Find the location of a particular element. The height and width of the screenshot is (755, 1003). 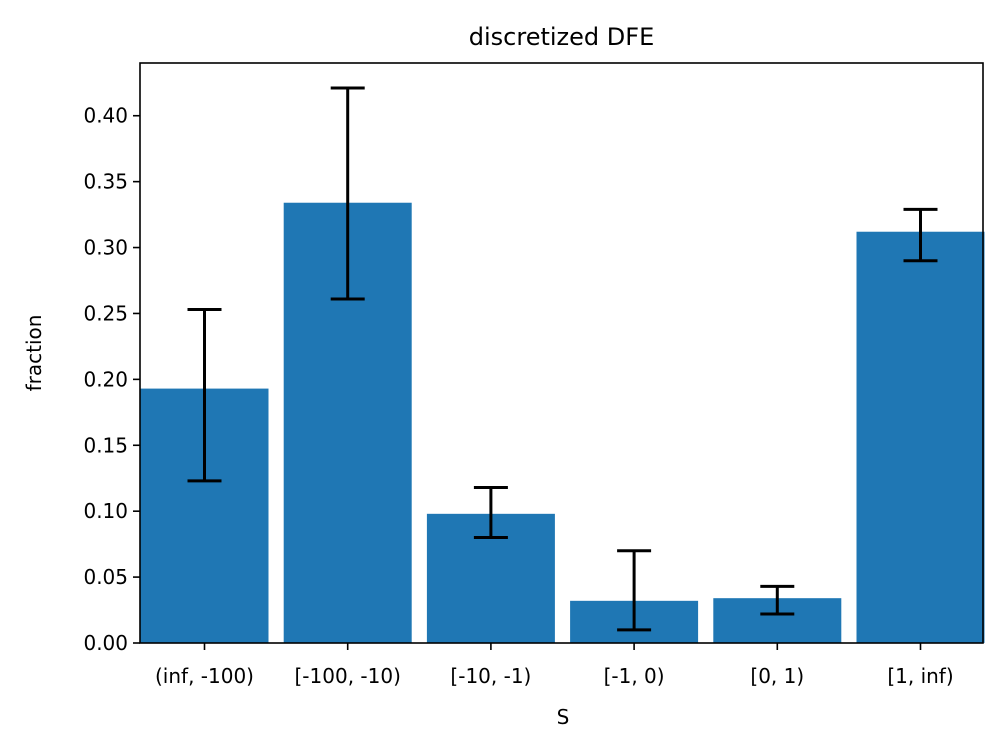

y-tick-label-3: 0.15 is located at coordinates (105, 445).